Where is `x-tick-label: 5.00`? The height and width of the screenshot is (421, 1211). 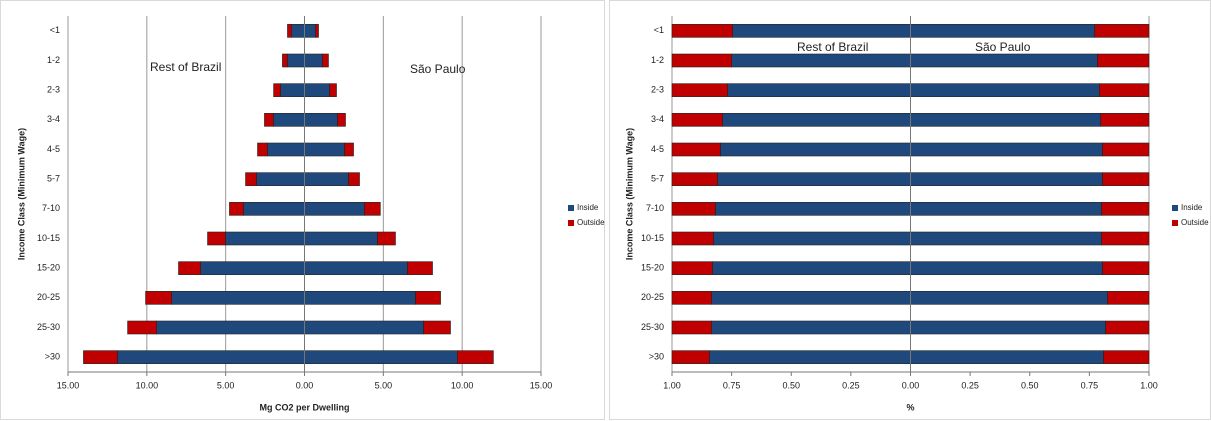 x-tick-label: 5.00 is located at coordinates (384, 385).